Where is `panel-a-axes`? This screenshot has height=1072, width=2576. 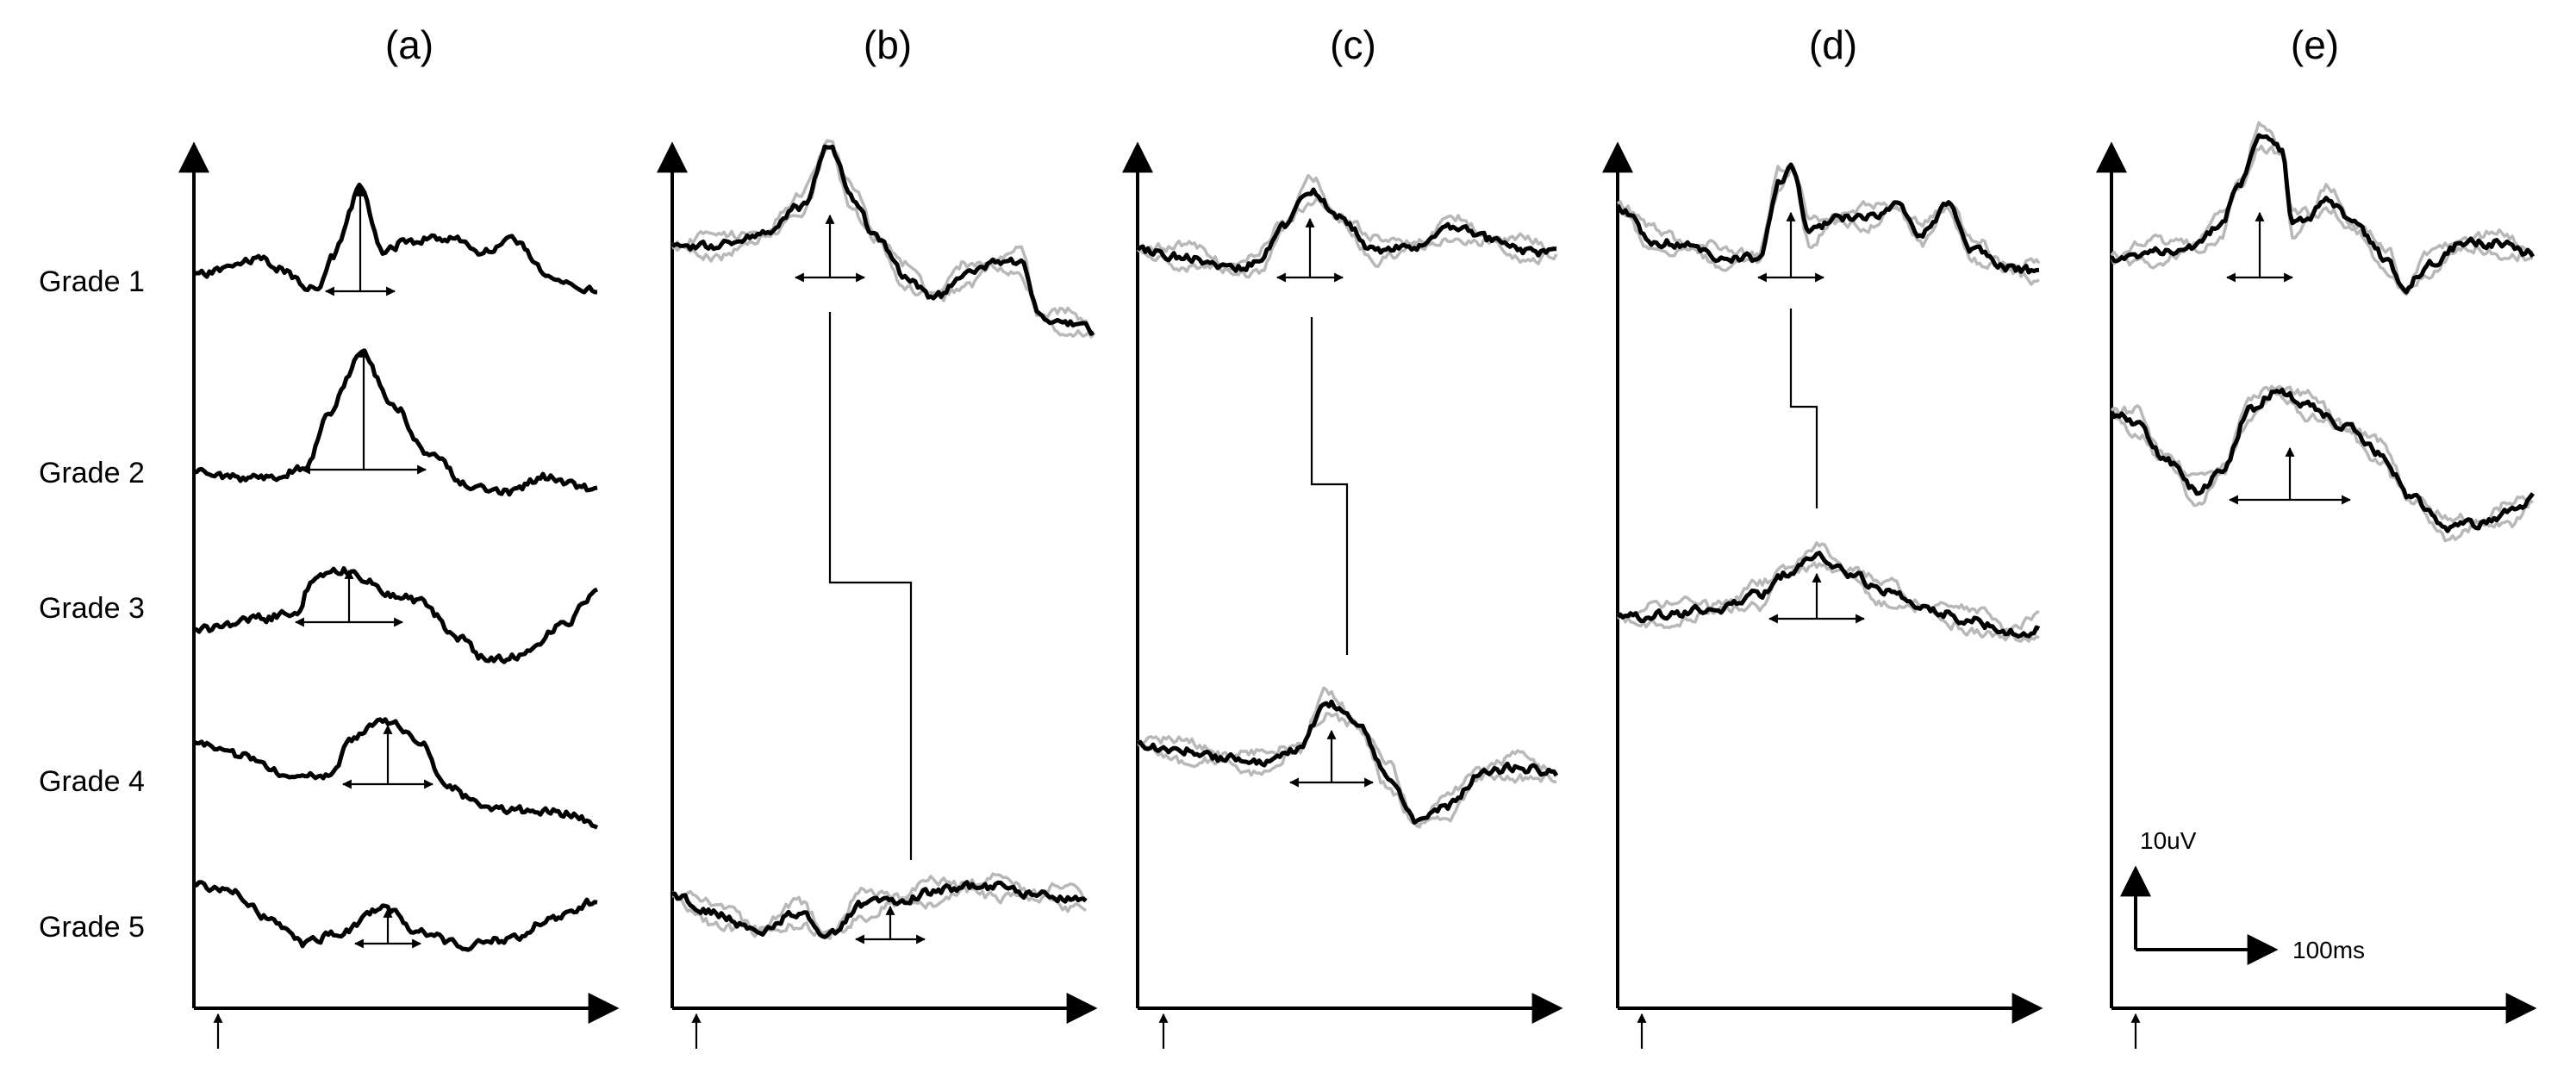
panel-a-axes is located at coordinates (399, 595).